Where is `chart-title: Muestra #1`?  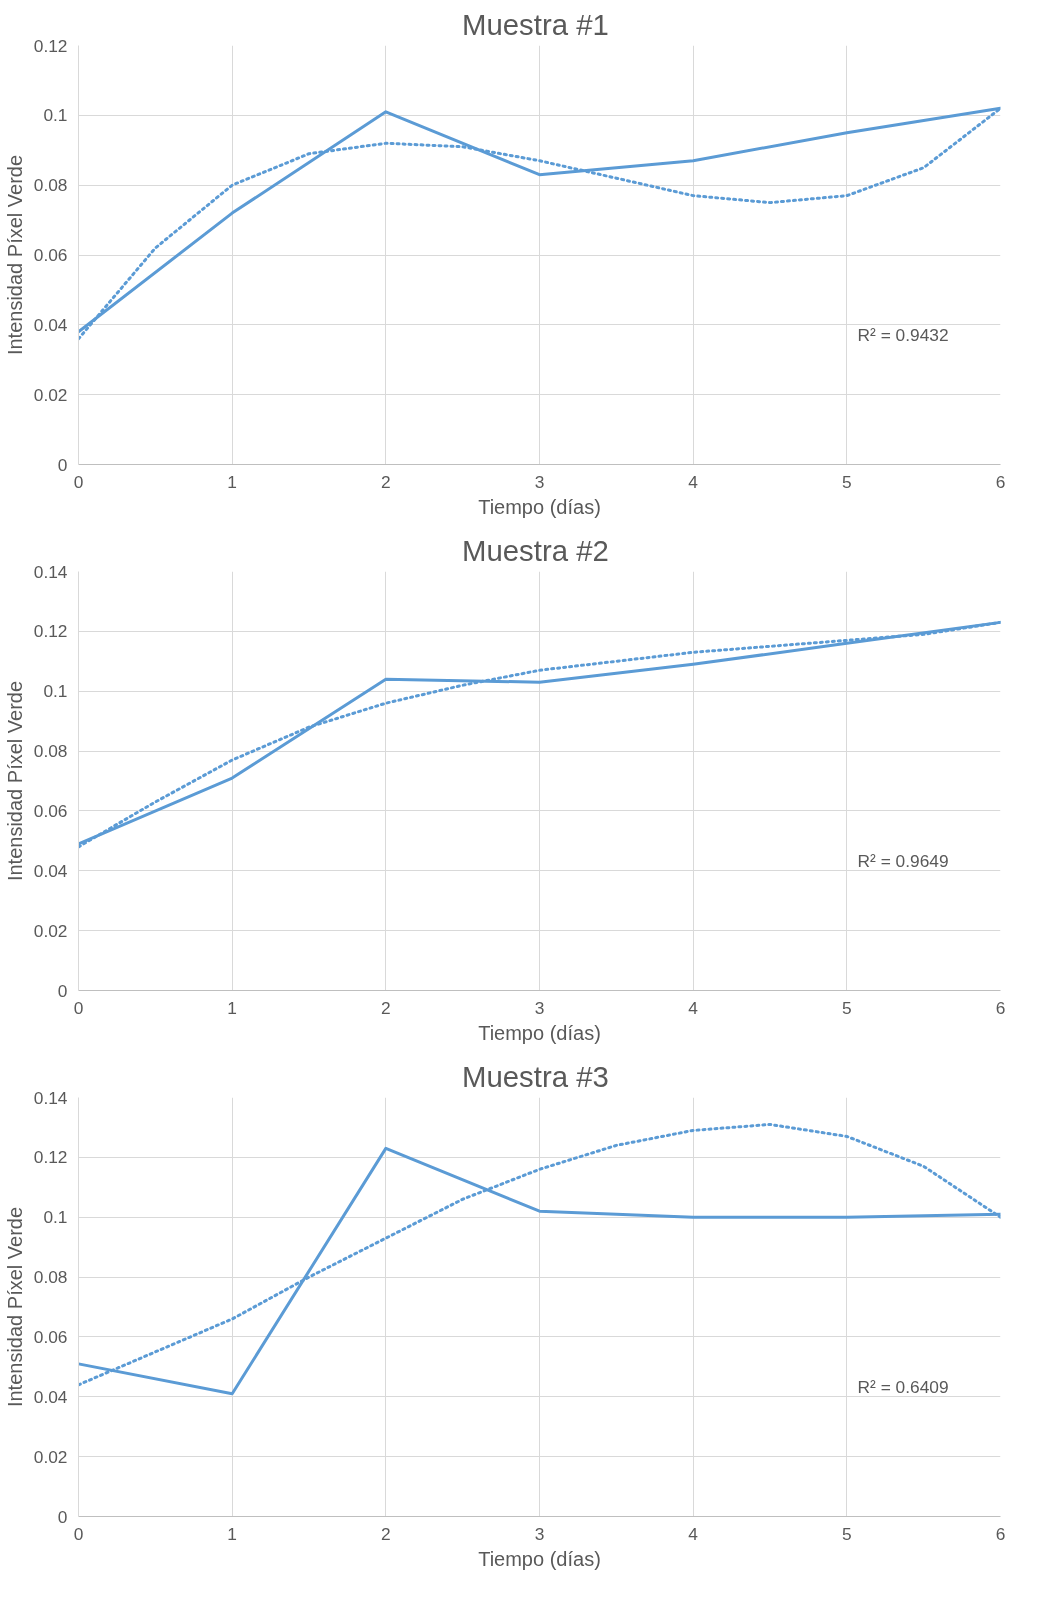 chart-title: Muestra #1 is located at coordinates (535, 24).